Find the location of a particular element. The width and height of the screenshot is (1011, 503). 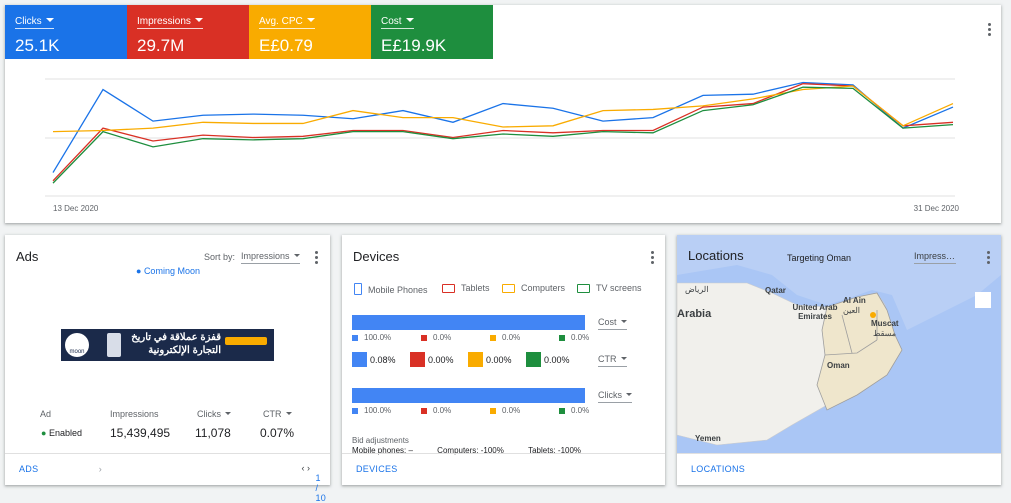

col: CTR is located at coordinates (277, 415).